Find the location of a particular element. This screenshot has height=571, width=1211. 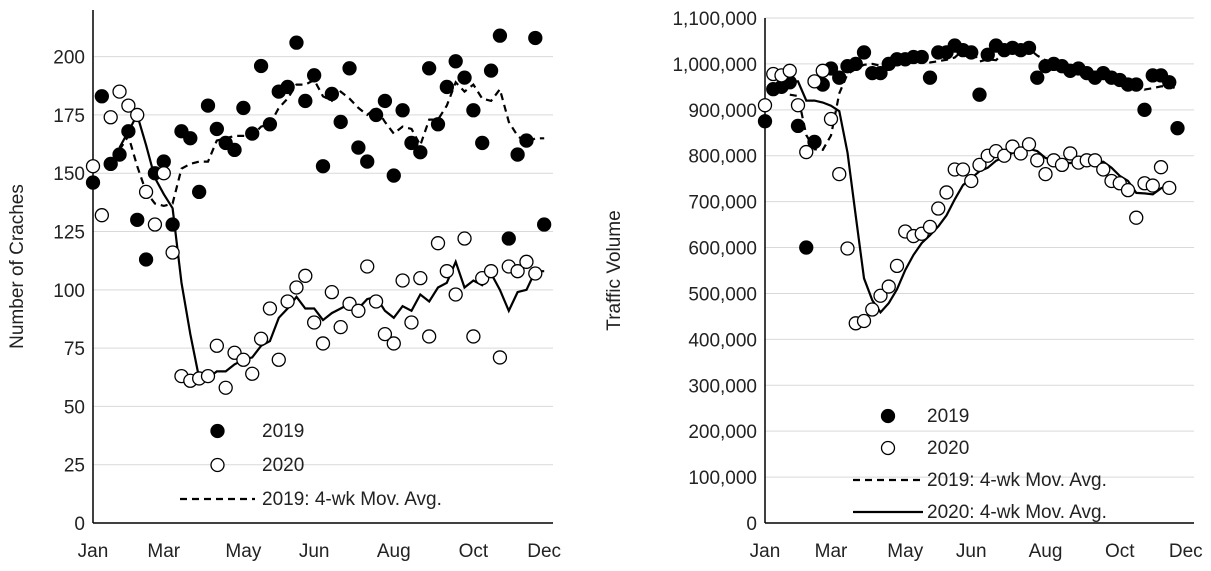

y-tick-label: 300,000 is located at coordinates (722, 386).